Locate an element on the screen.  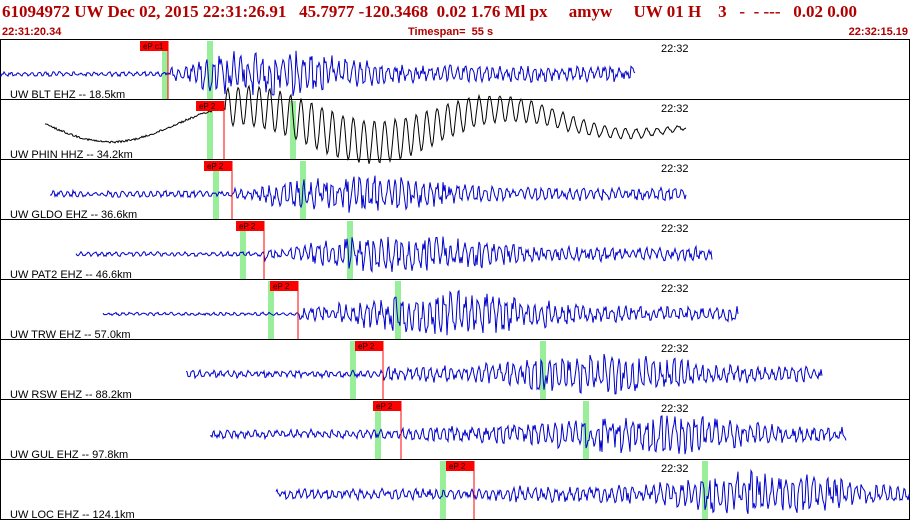
trace-row: eP 2 22:32 UW LOC EHZ -- 124.1km is located at coordinates (455, 489).